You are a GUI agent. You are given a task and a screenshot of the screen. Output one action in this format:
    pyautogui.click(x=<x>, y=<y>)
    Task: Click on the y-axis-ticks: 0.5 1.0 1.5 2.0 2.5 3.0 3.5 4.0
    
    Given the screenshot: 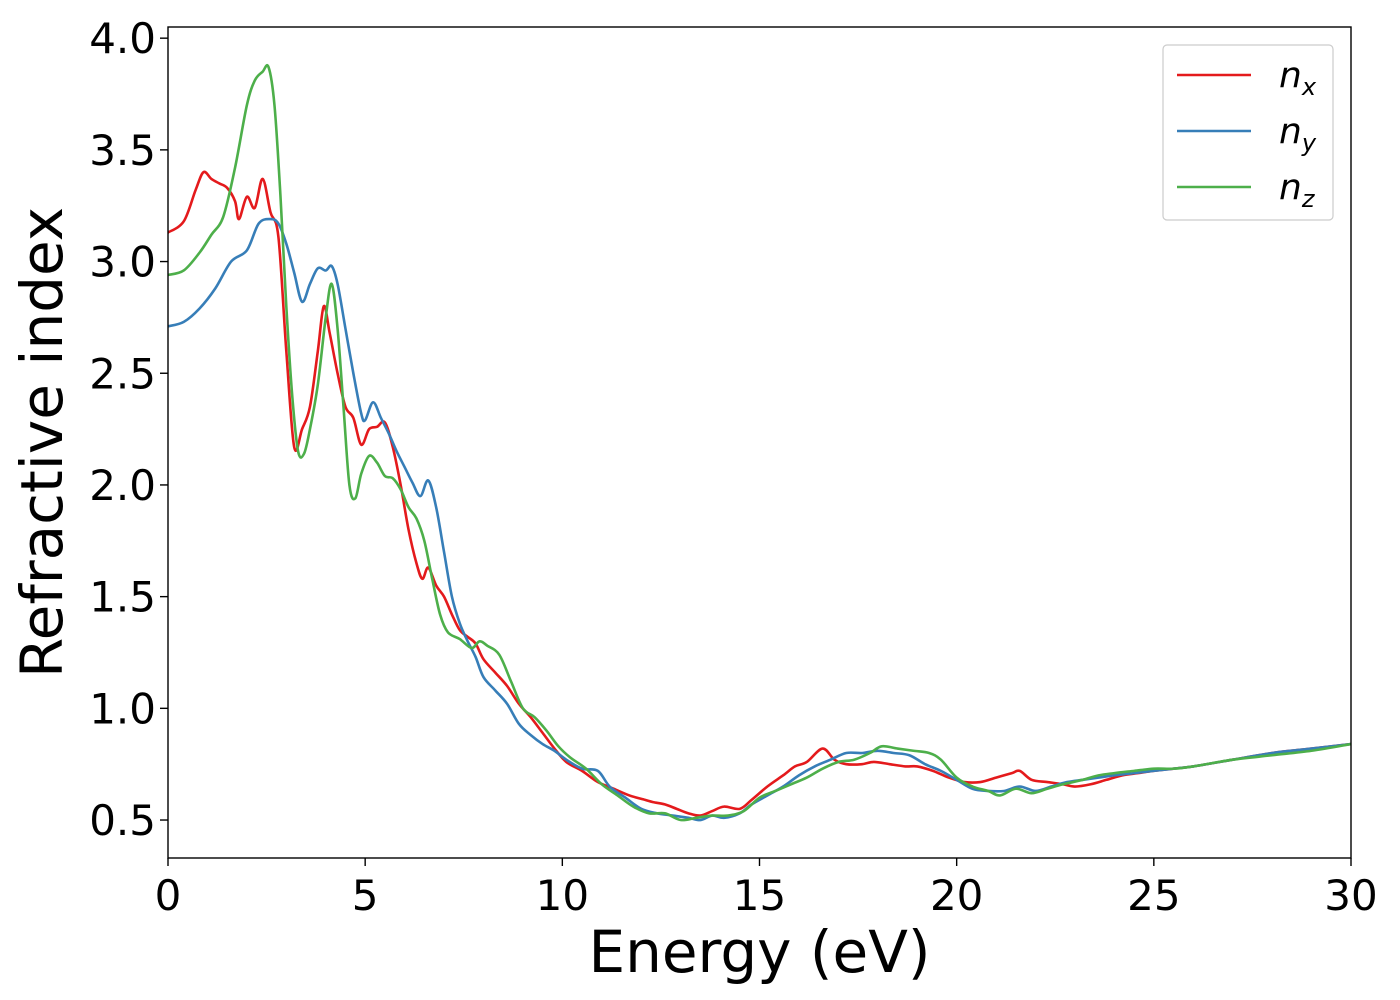 What is the action you would take?
    pyautogui.click(x=128, y=429)
    